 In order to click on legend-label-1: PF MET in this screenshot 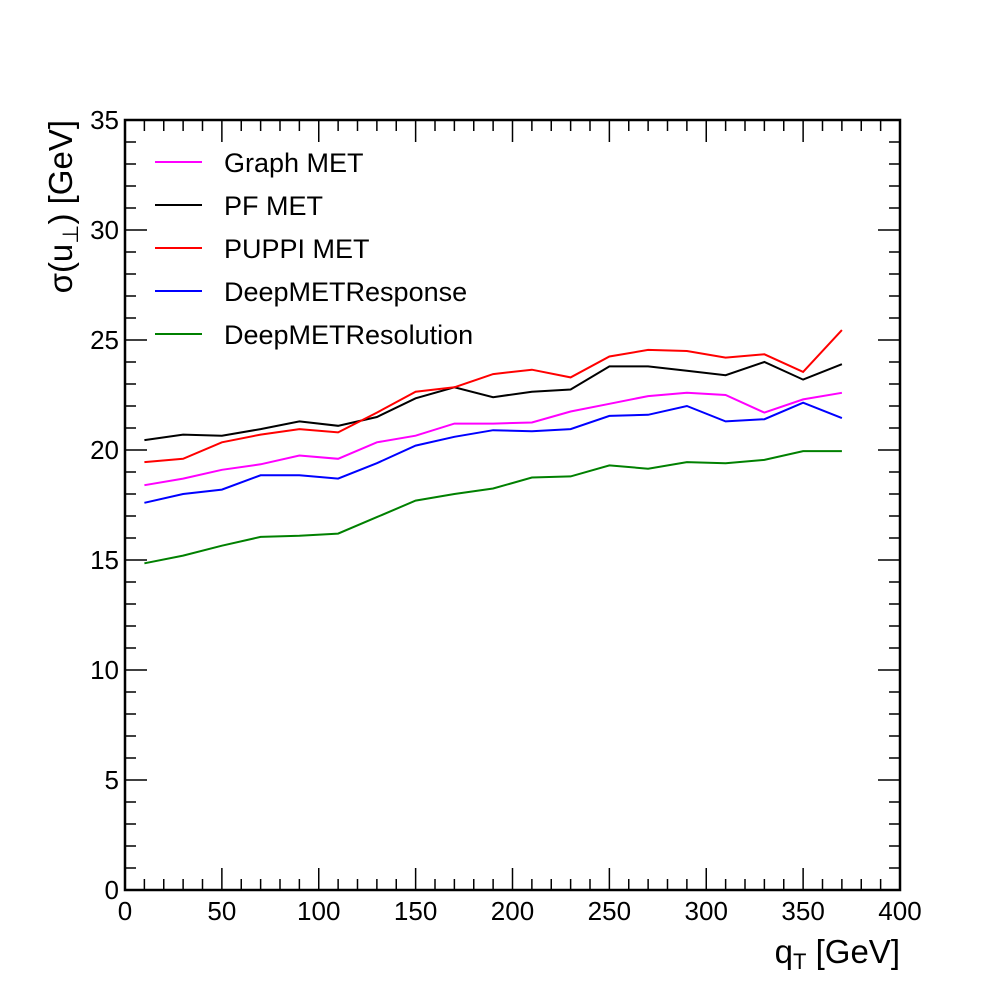, I will do `click(273, 206)`.